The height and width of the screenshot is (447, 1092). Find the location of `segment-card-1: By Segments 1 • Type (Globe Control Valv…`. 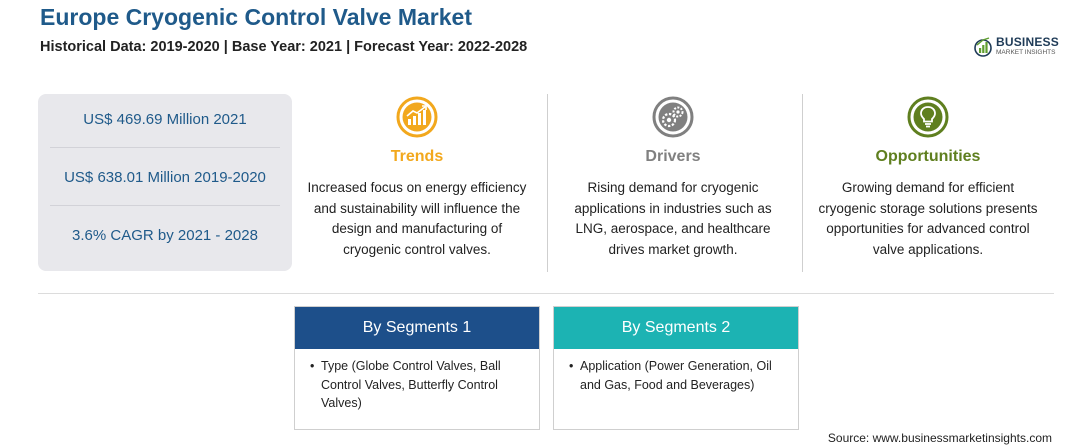

segment-card-1: By Segments 1 • Type (Globe Control Valv… is located at coordinates (417, 368).